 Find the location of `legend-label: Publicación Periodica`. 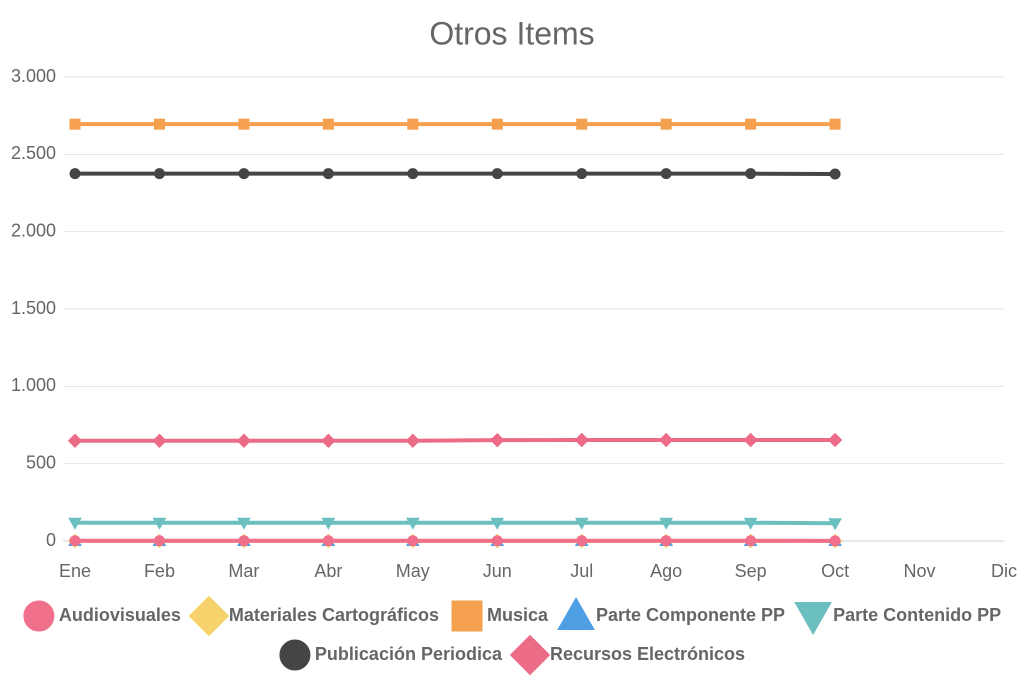

legend-label: Publicación Periodica is located at coordinates (409, 654).